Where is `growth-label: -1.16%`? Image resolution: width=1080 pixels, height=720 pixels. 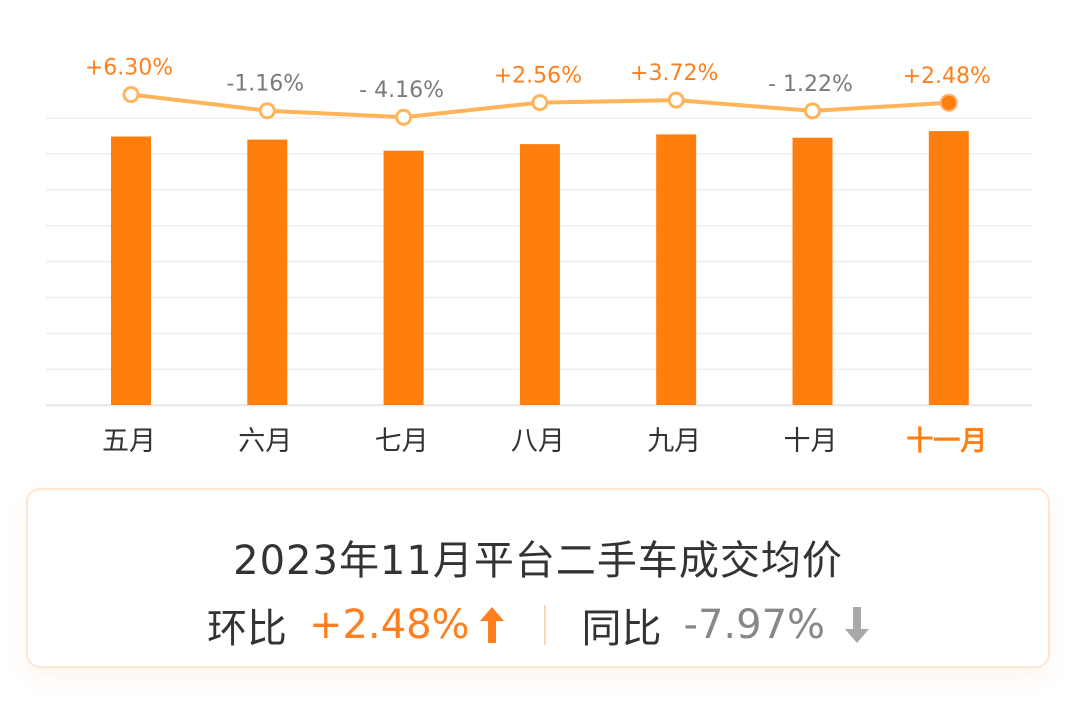 growth-label: -1.16% is located at coordinates (265, 84).